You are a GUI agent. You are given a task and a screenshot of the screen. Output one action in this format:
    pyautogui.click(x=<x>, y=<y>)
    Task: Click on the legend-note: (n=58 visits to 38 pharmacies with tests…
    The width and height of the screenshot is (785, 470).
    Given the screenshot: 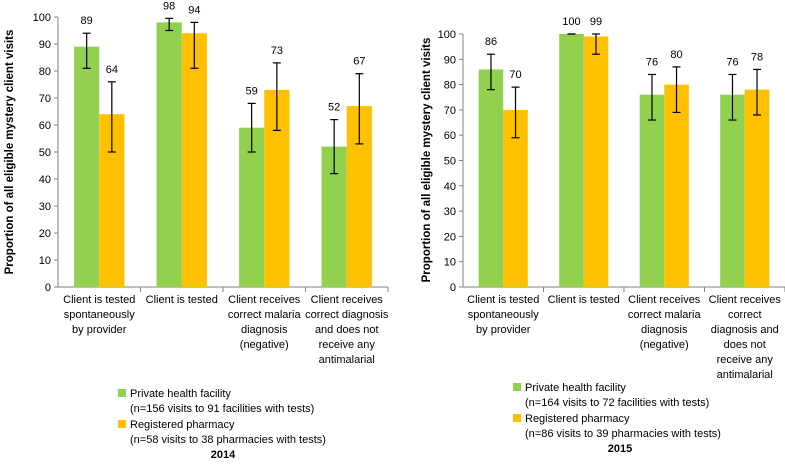 What is the action you would take?
    pyautogui.click(x=228, y=440)
    